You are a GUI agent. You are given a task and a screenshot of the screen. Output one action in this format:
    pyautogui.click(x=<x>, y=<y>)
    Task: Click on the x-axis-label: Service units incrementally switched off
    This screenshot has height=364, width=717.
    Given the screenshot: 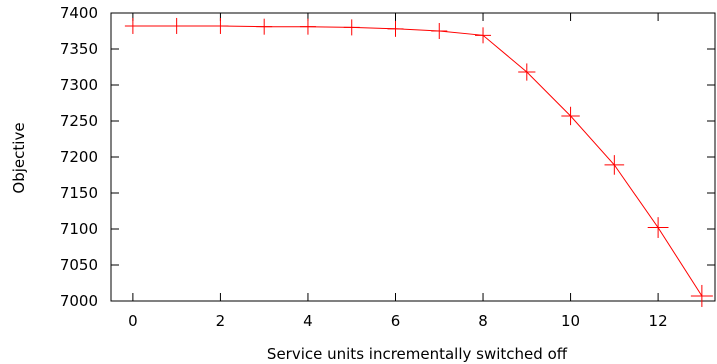 What is the action you would take?
    pyautogui.click(x=417, y=354)
    